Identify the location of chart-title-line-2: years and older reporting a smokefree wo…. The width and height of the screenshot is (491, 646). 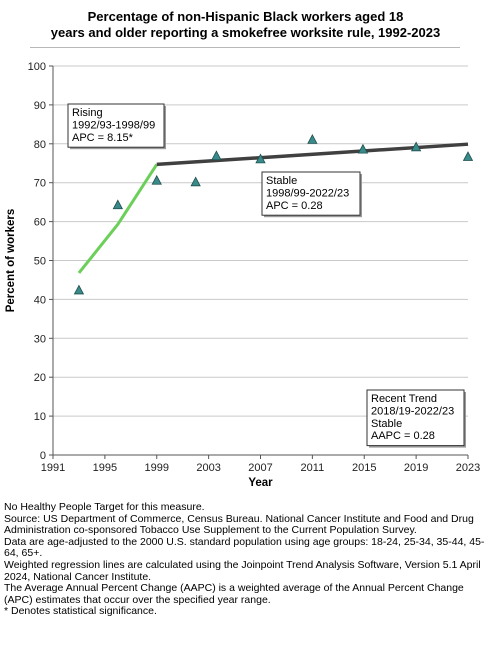
(245, 32).